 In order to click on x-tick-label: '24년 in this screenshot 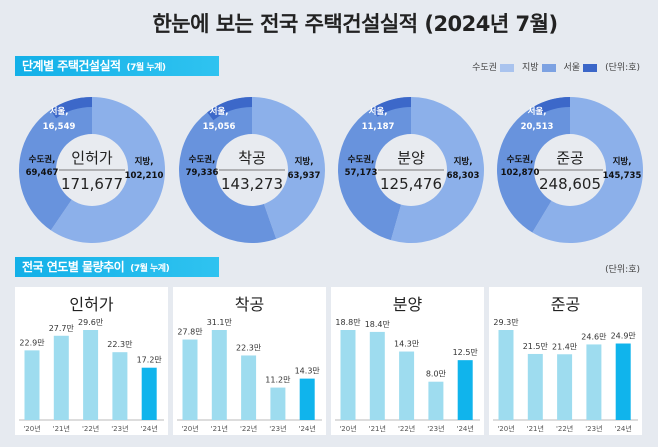, I will do `click(465, 428)`.